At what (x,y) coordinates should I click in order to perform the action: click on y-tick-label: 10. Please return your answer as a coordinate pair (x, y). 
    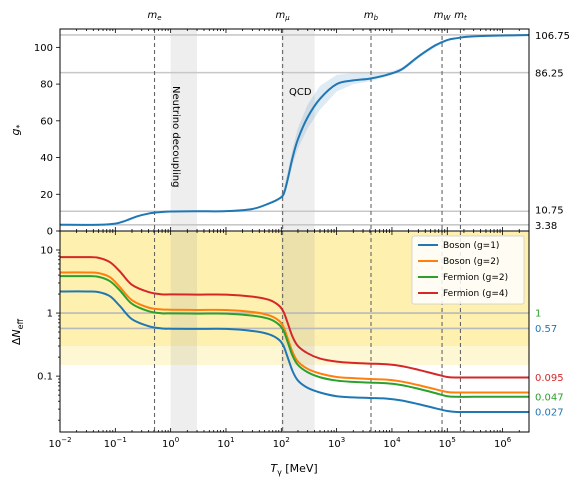
    Looking at the image, I should click on (46, 250).